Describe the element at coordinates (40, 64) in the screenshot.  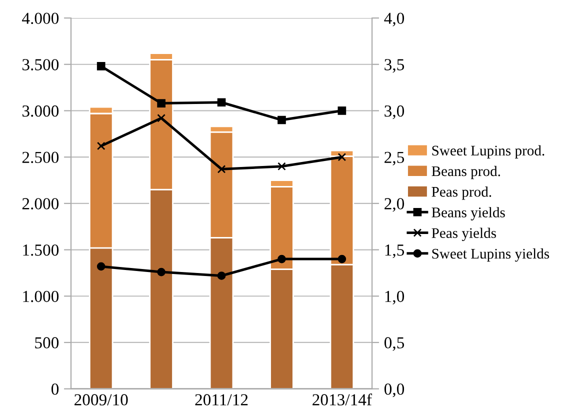
I see `y-tick-label: 3.500` at that location.